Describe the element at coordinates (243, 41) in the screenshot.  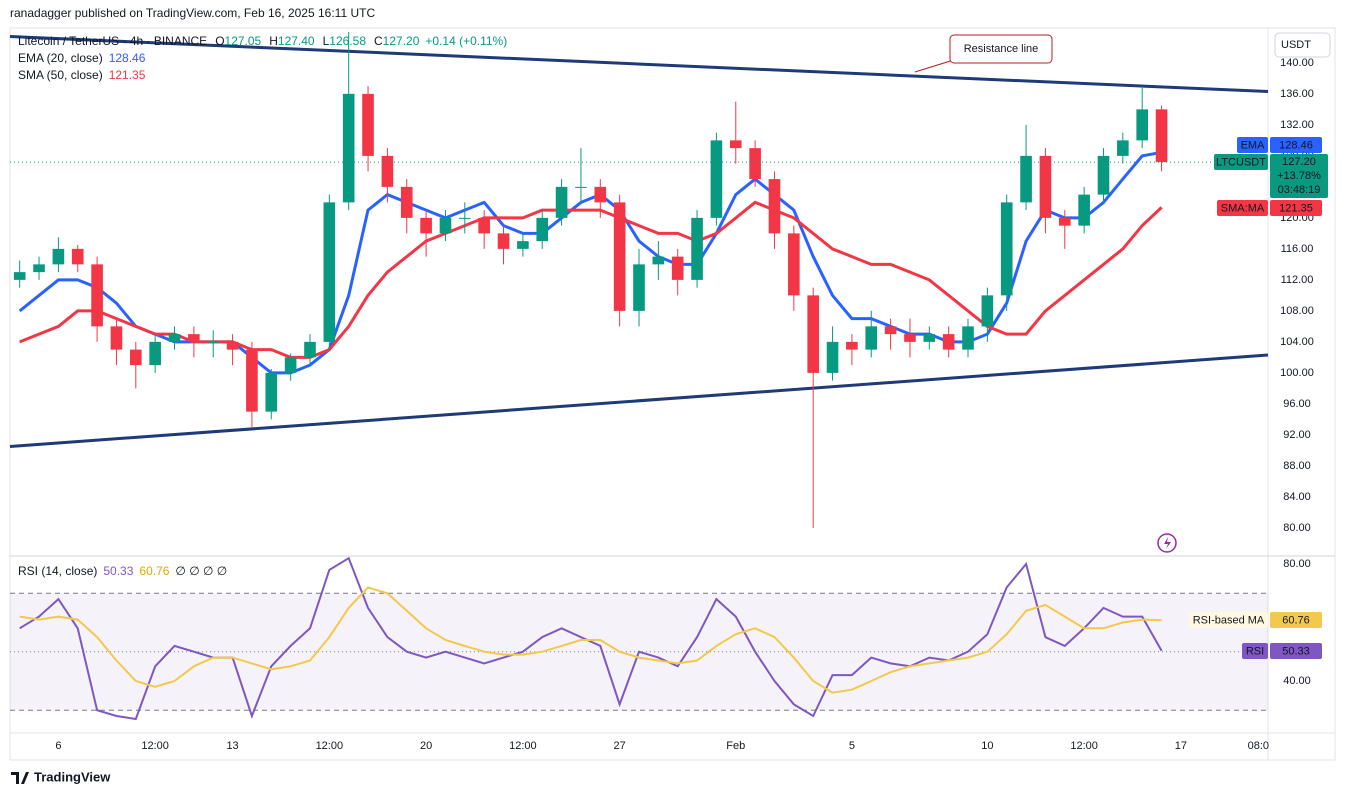
I see `ohlc-value: 127.05` at that location.